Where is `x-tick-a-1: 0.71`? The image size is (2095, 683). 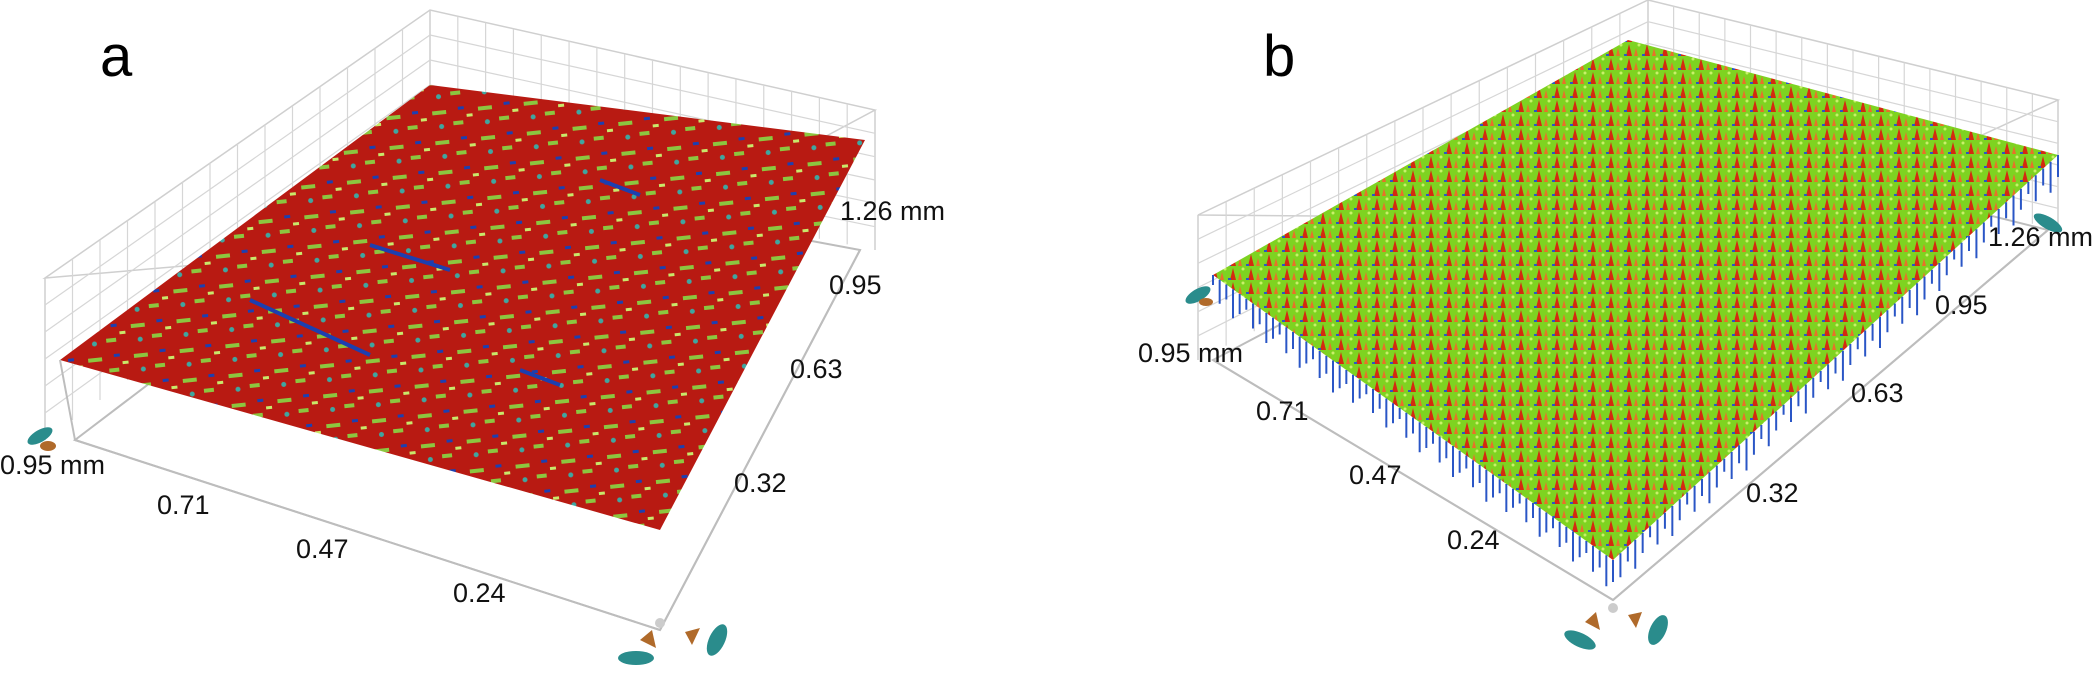
x-tick-a-1: 0.71 is located at coordinates (183, 505).